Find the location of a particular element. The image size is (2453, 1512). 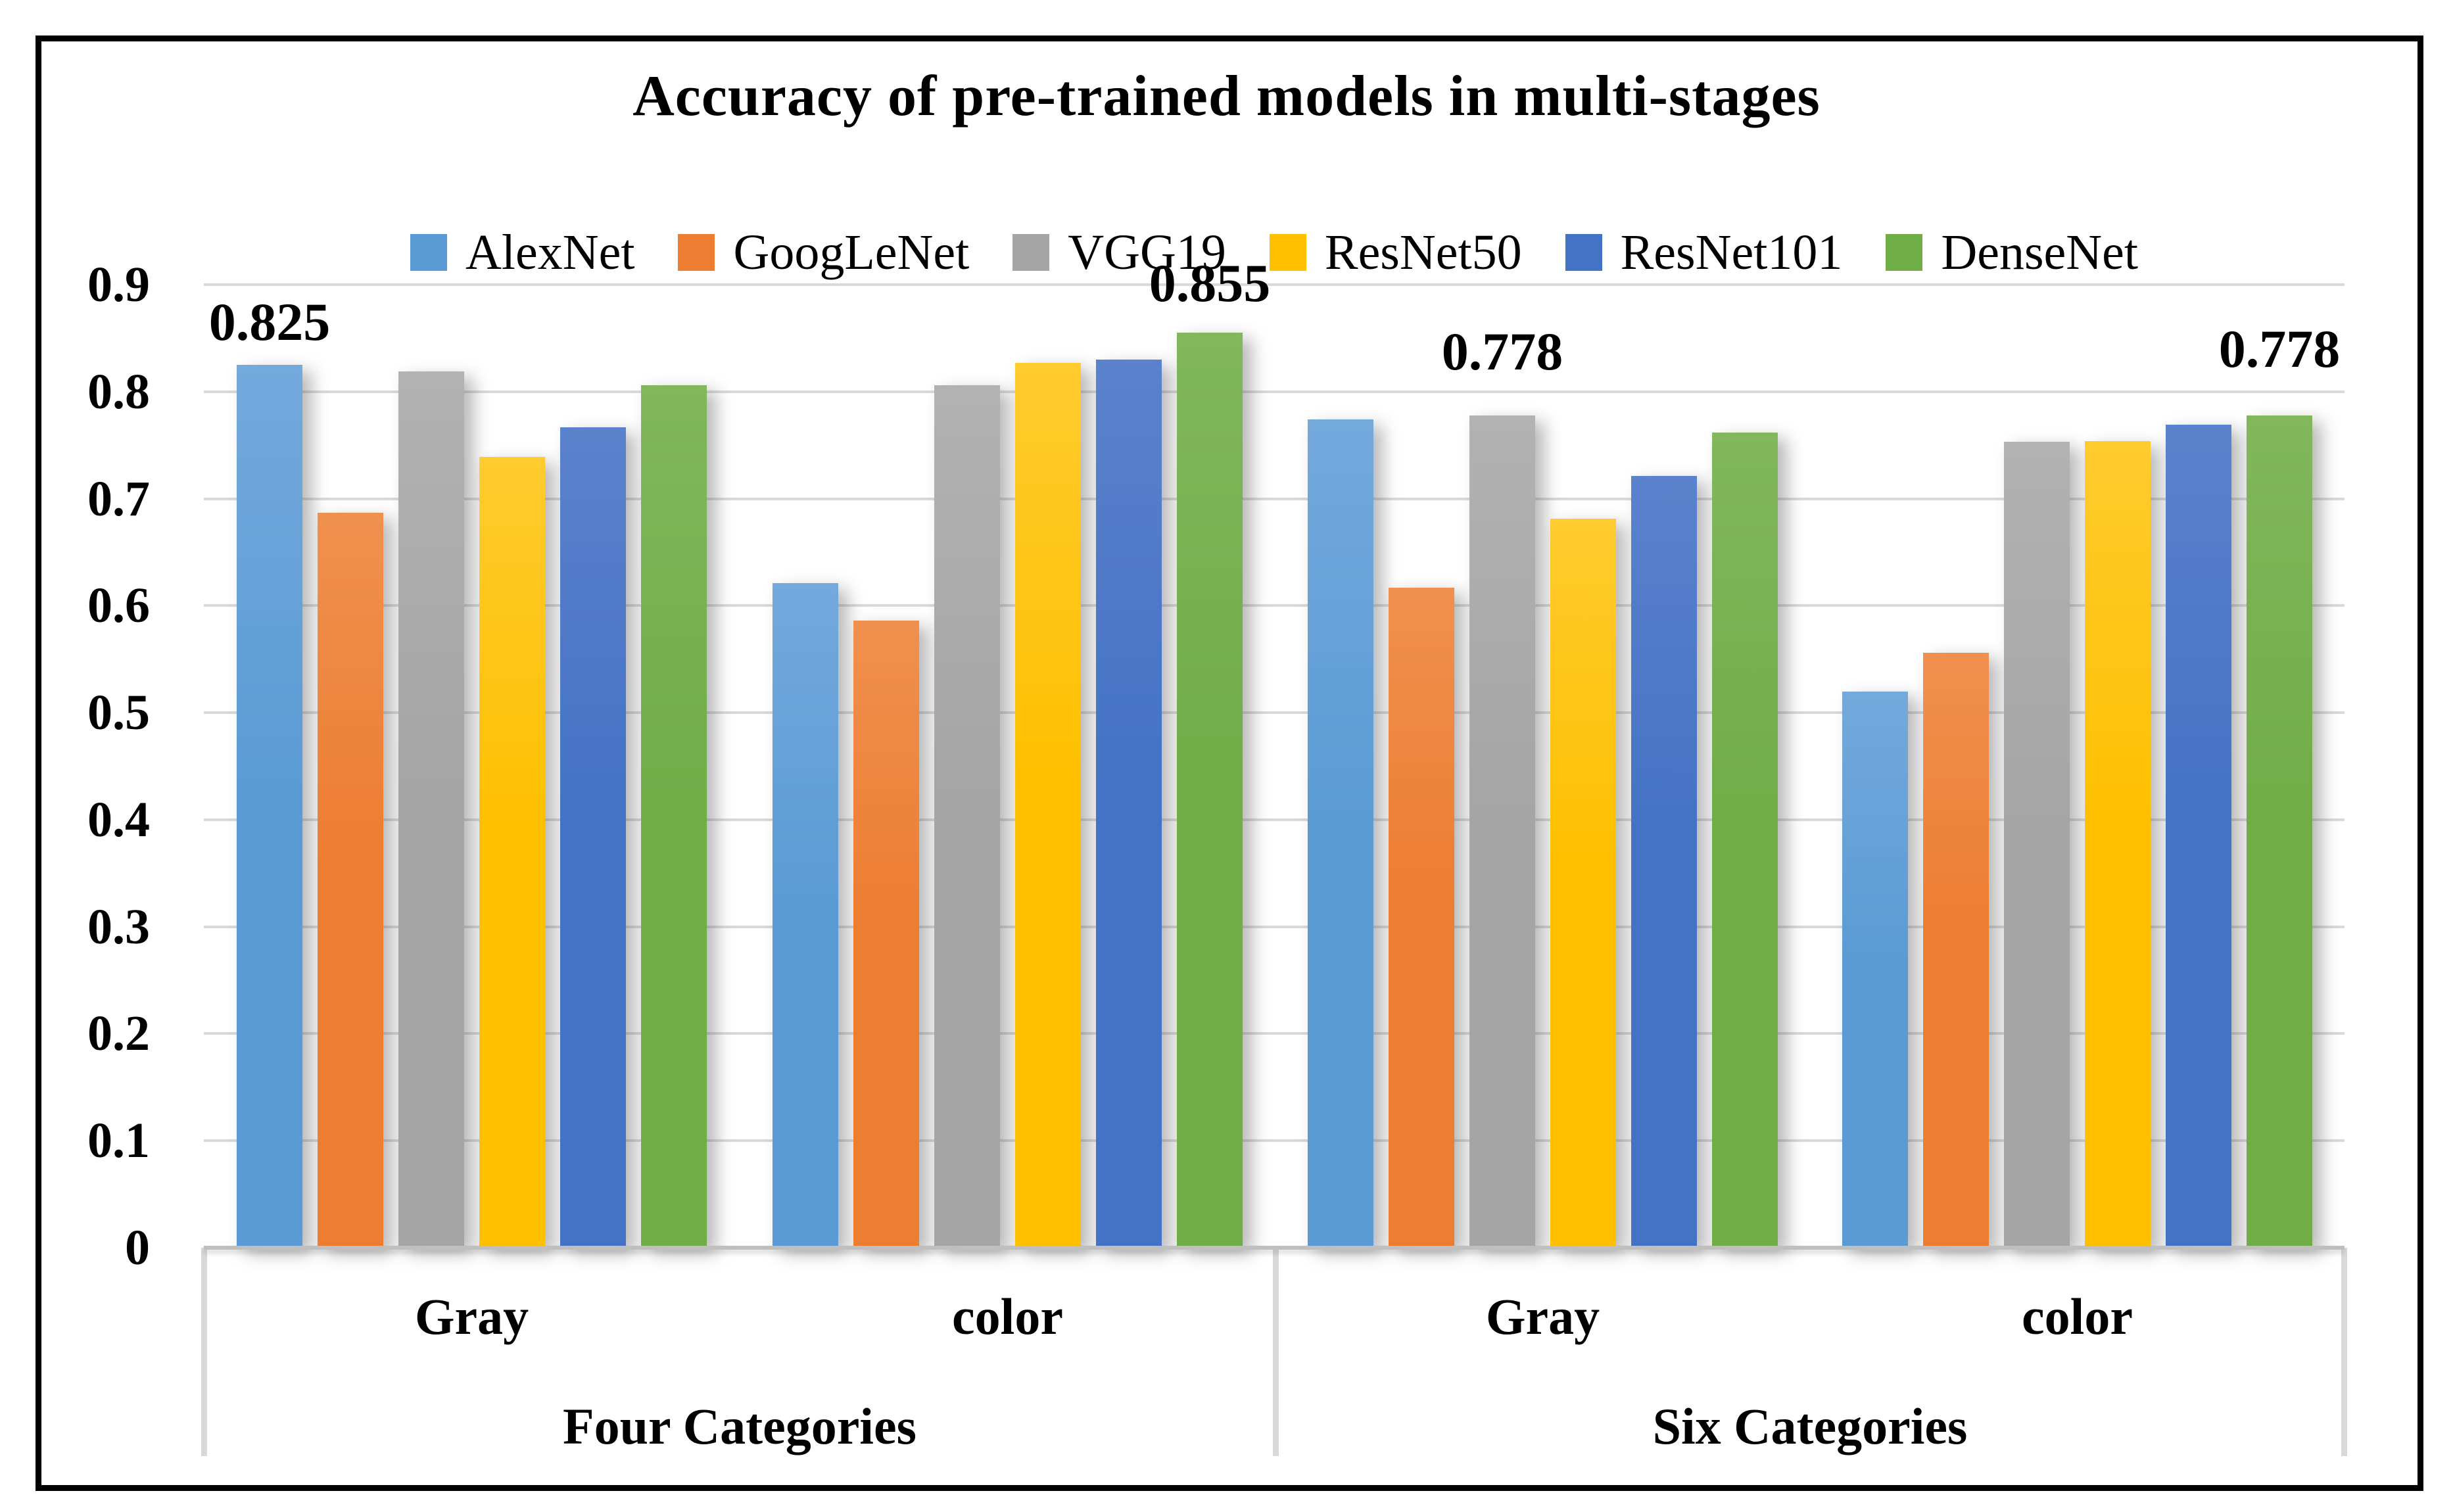

x-label-gray-2: Gray is located at coordinates (1543, 1316).